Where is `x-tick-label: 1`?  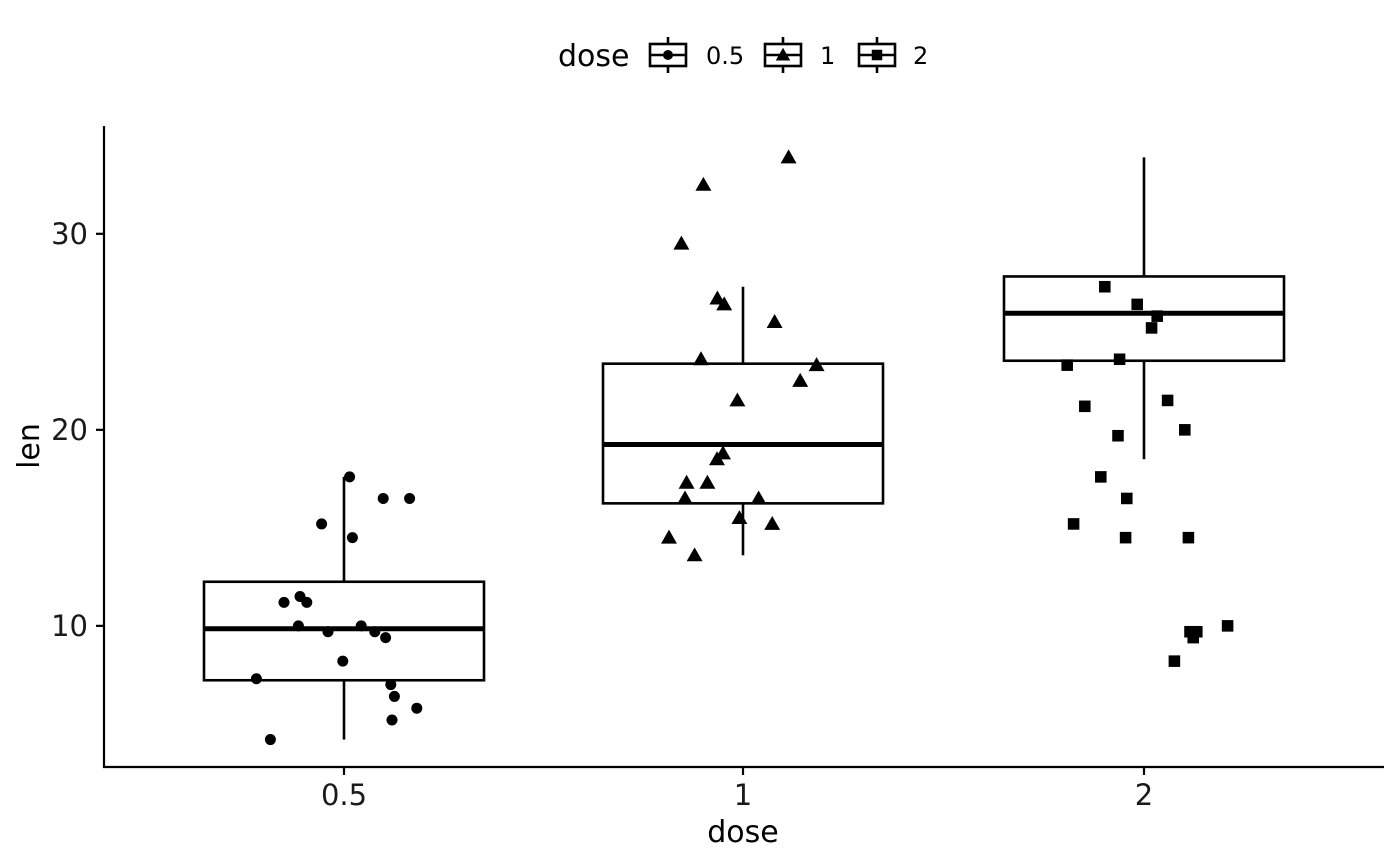
x-tick-label: 1 is located at coordinates (743, 795).